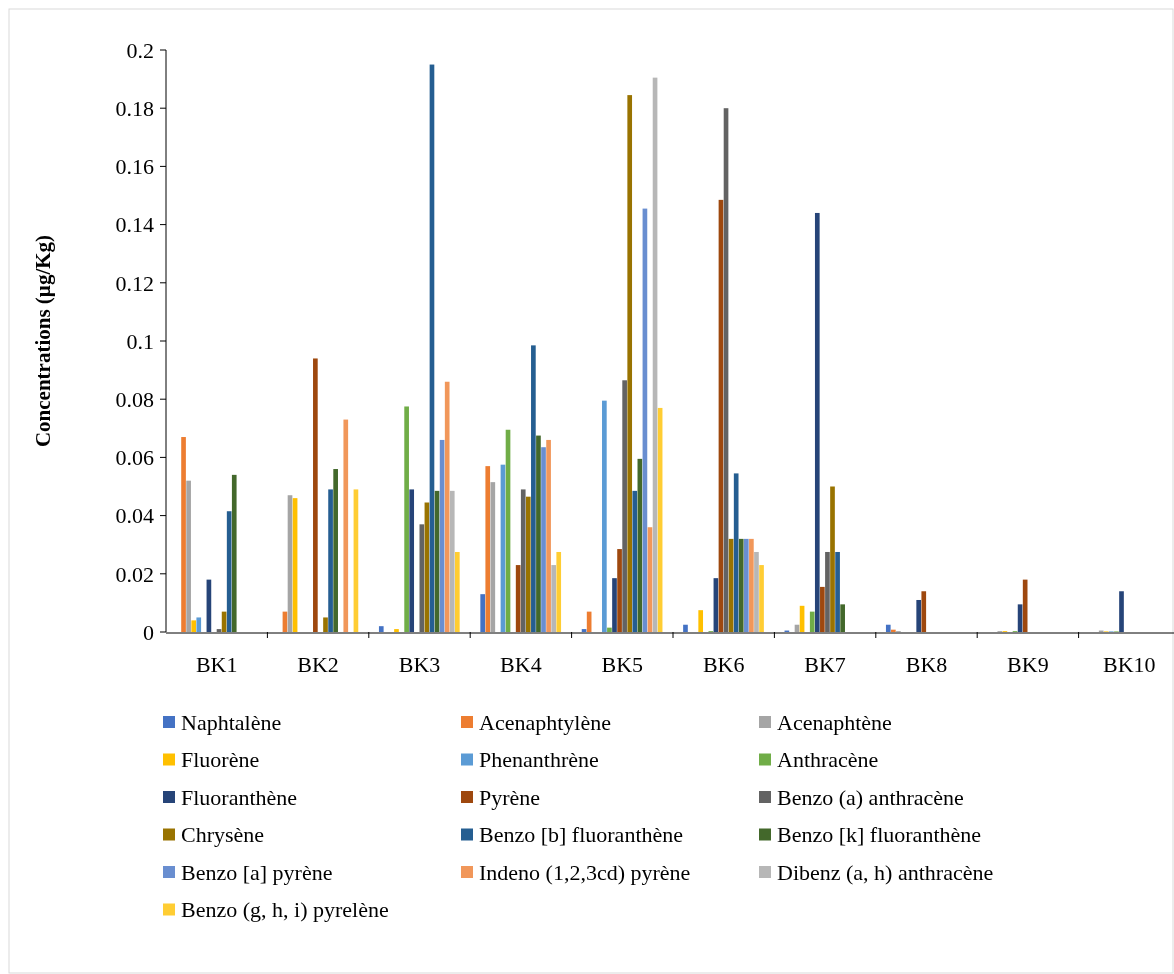  I want to click on y-axis-title: Concentrations (µg/Kg), so click(43, 341).